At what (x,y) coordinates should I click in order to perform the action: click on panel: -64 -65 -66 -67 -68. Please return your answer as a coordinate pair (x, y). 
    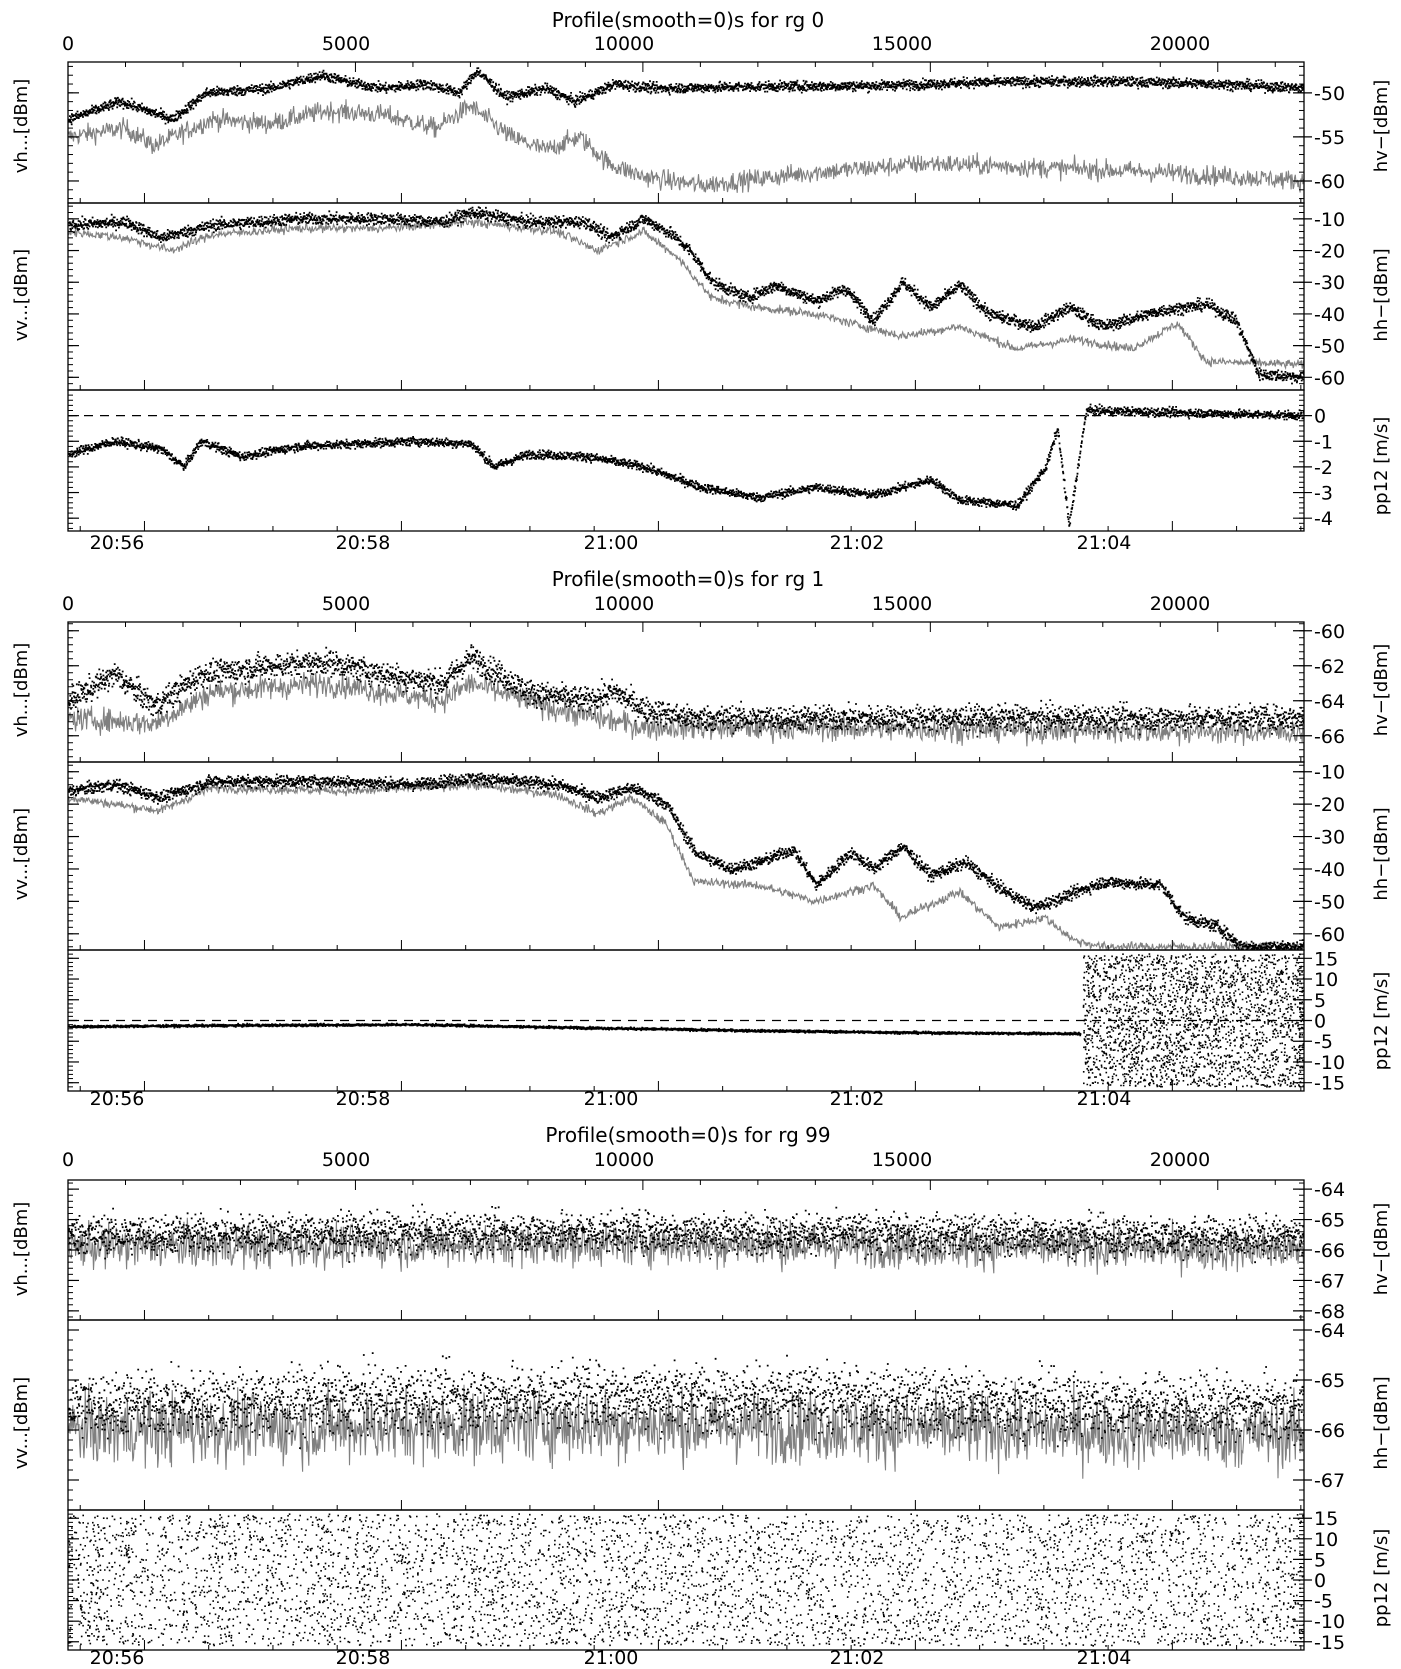
    Looking at the image, I should click on (706, 1251).